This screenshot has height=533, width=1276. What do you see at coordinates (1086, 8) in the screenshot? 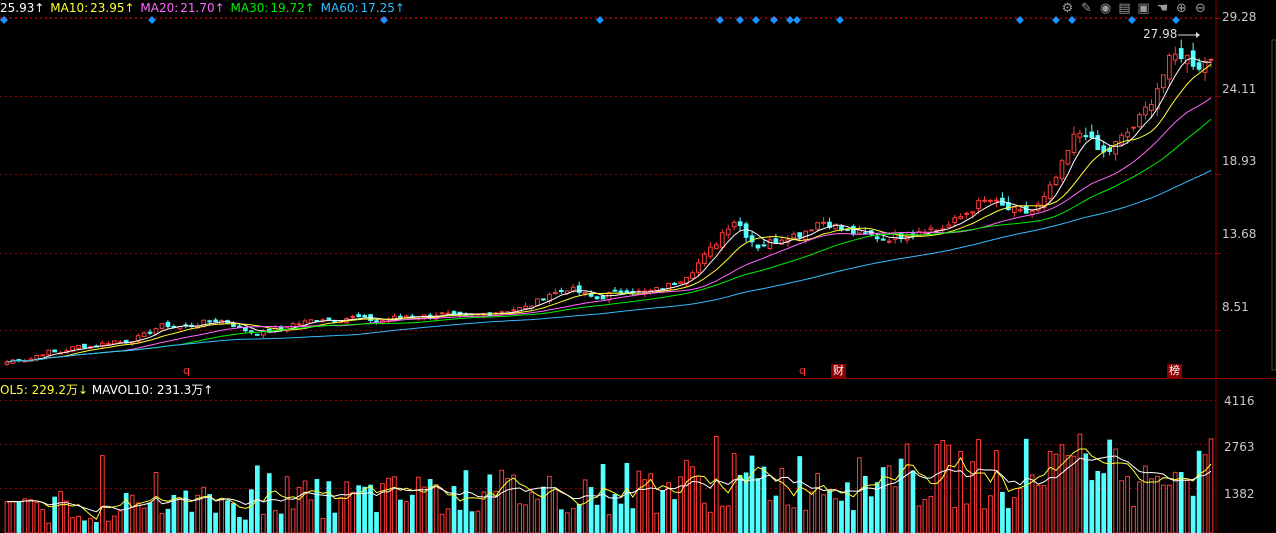
I see `draw-icon: ✎` at bounding box center [1086, 8].